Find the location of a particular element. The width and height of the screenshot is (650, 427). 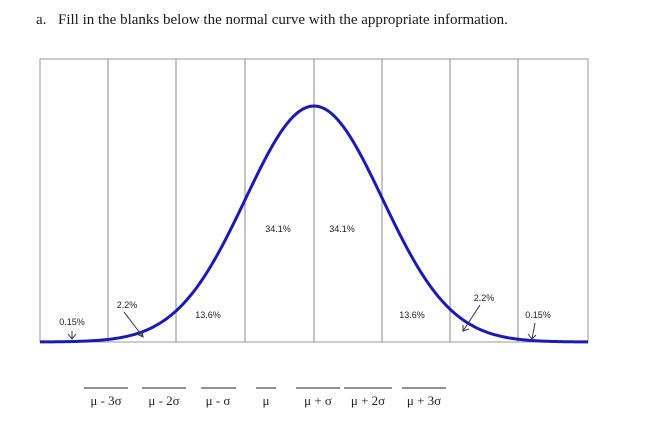

label-tail-right: 2.2% is located at coordinates (484, 298).